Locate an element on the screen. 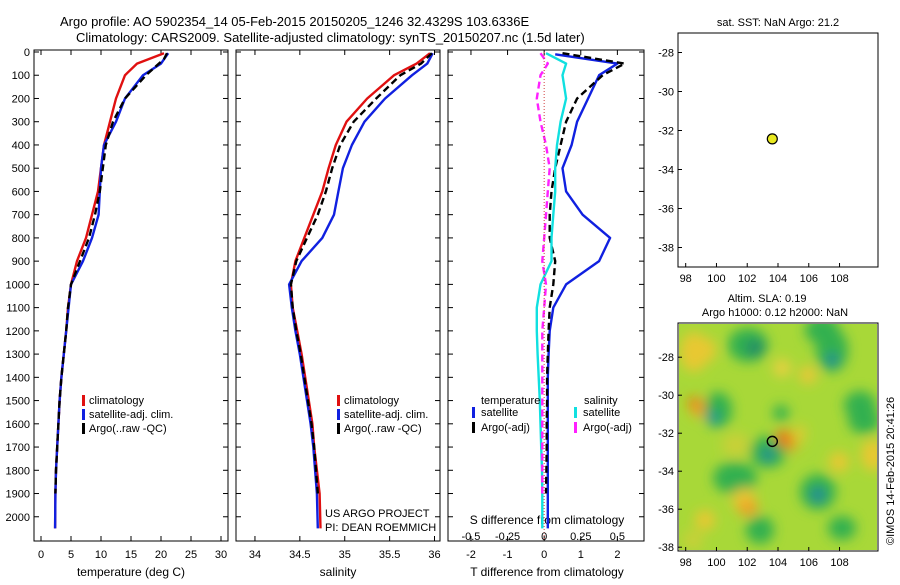  series-line-satellite is located at coordinates (551, 290).